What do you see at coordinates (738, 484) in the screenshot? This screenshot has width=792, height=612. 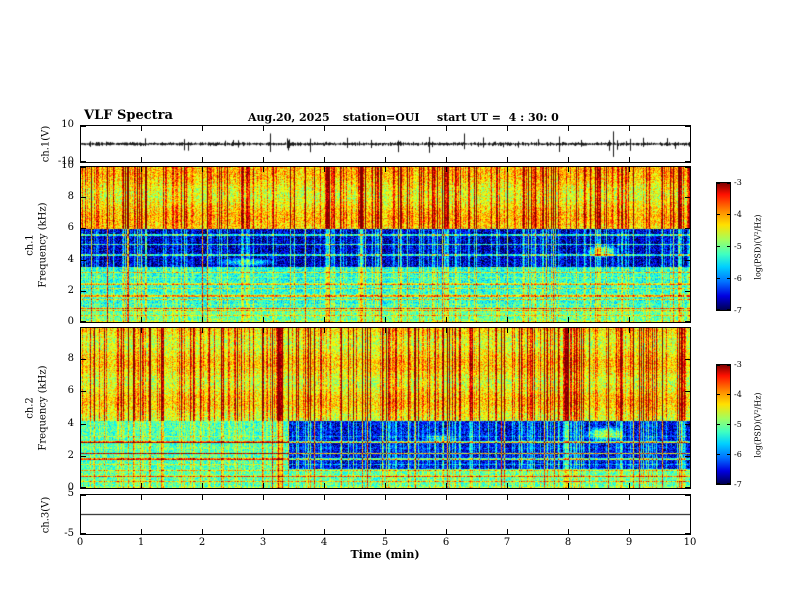 I see `tick-label: -7` at bounding box center [738, 484].